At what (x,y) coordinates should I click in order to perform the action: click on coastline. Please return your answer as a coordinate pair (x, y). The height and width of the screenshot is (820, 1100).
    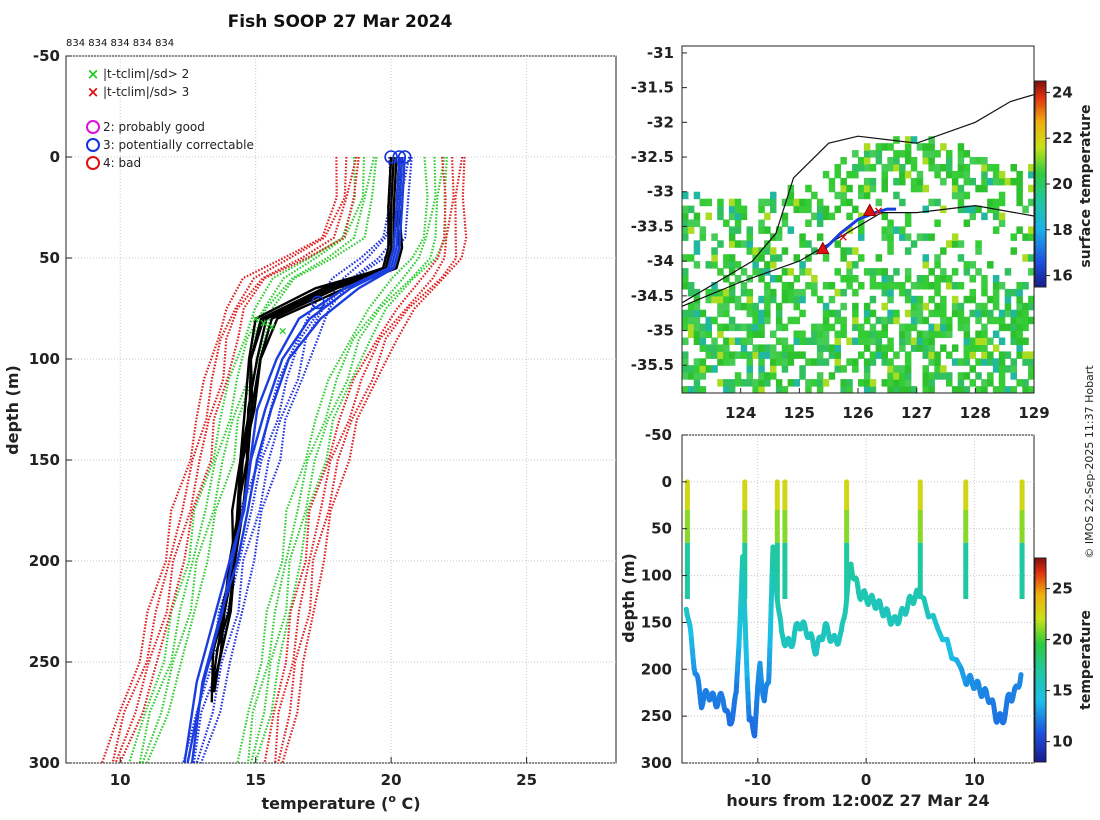
    Looking at the image, I should click on (858, 199).